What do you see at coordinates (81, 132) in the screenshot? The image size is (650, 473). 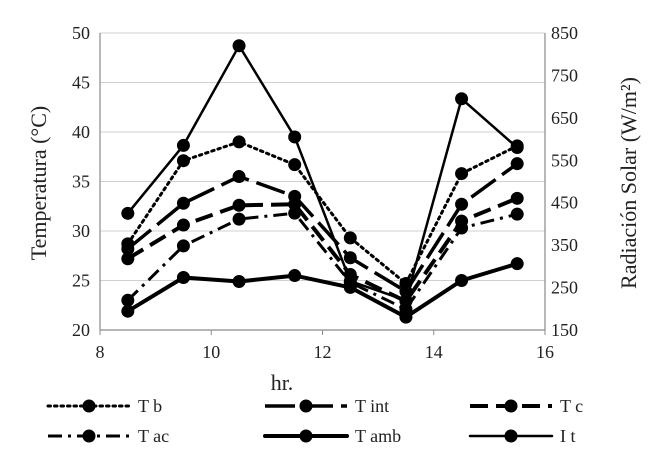 I see `y-tick-label: 40` at bounding box center [81, 132].